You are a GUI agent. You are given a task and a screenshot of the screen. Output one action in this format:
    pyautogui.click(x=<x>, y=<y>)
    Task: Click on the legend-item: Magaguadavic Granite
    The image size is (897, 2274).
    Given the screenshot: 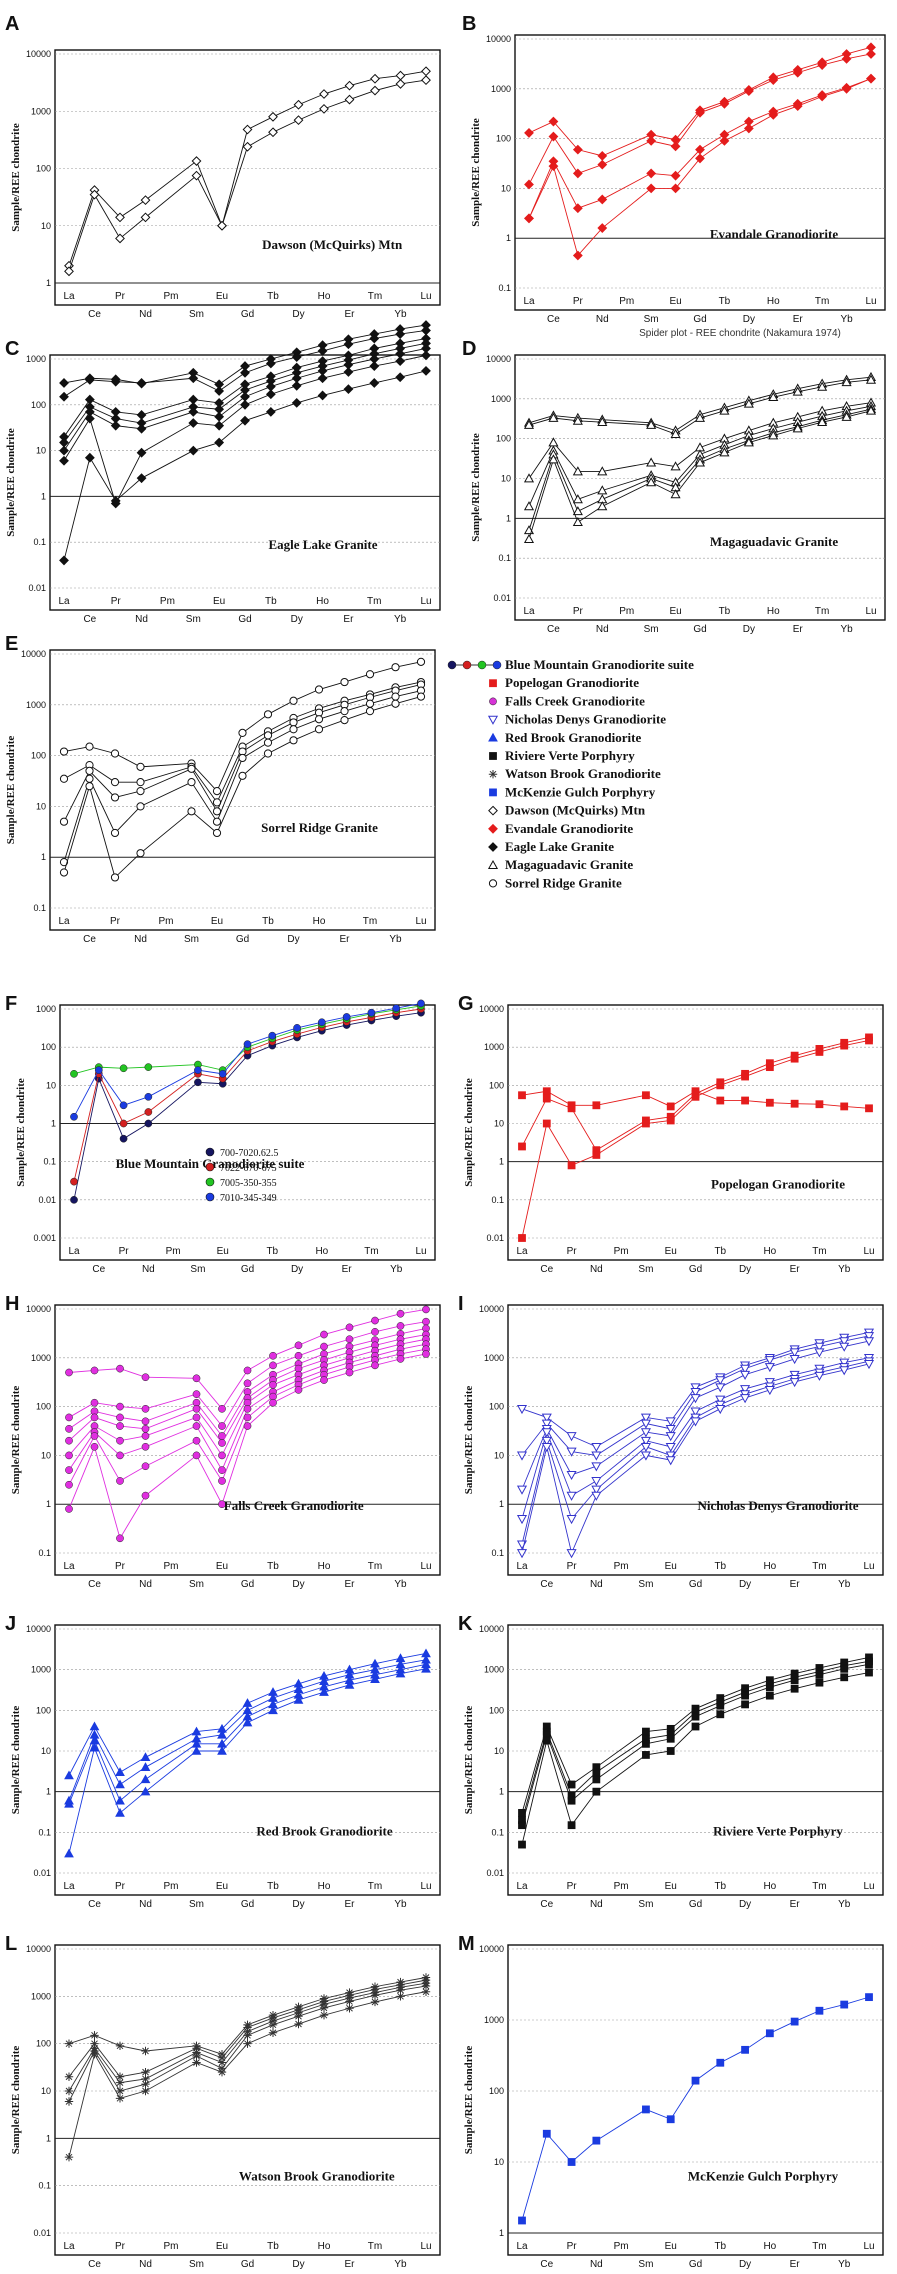 What is the action you would take?
    pyautogui.click(x=560, y=864)
    